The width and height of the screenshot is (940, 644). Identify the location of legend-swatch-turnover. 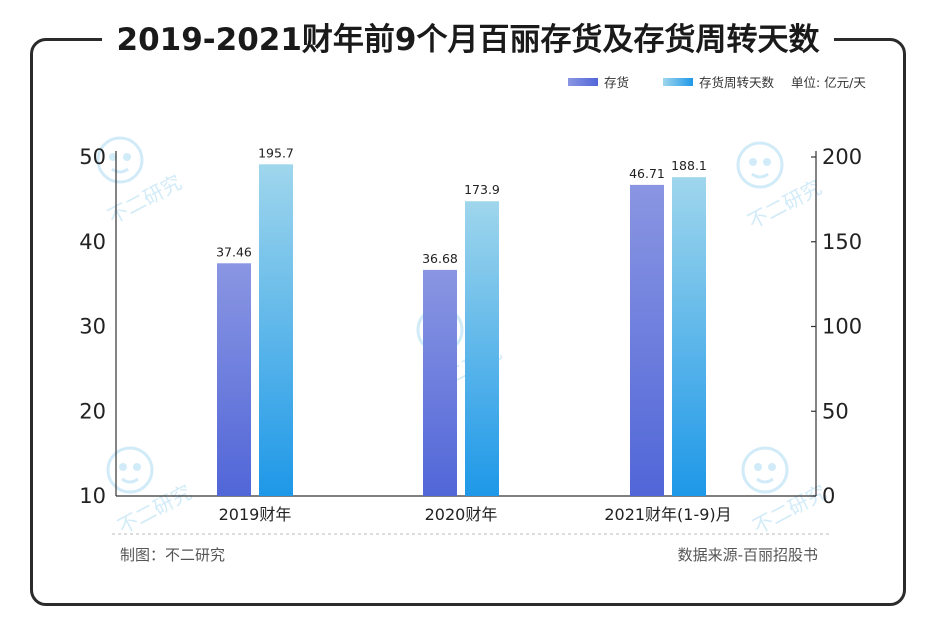
(678, 81).